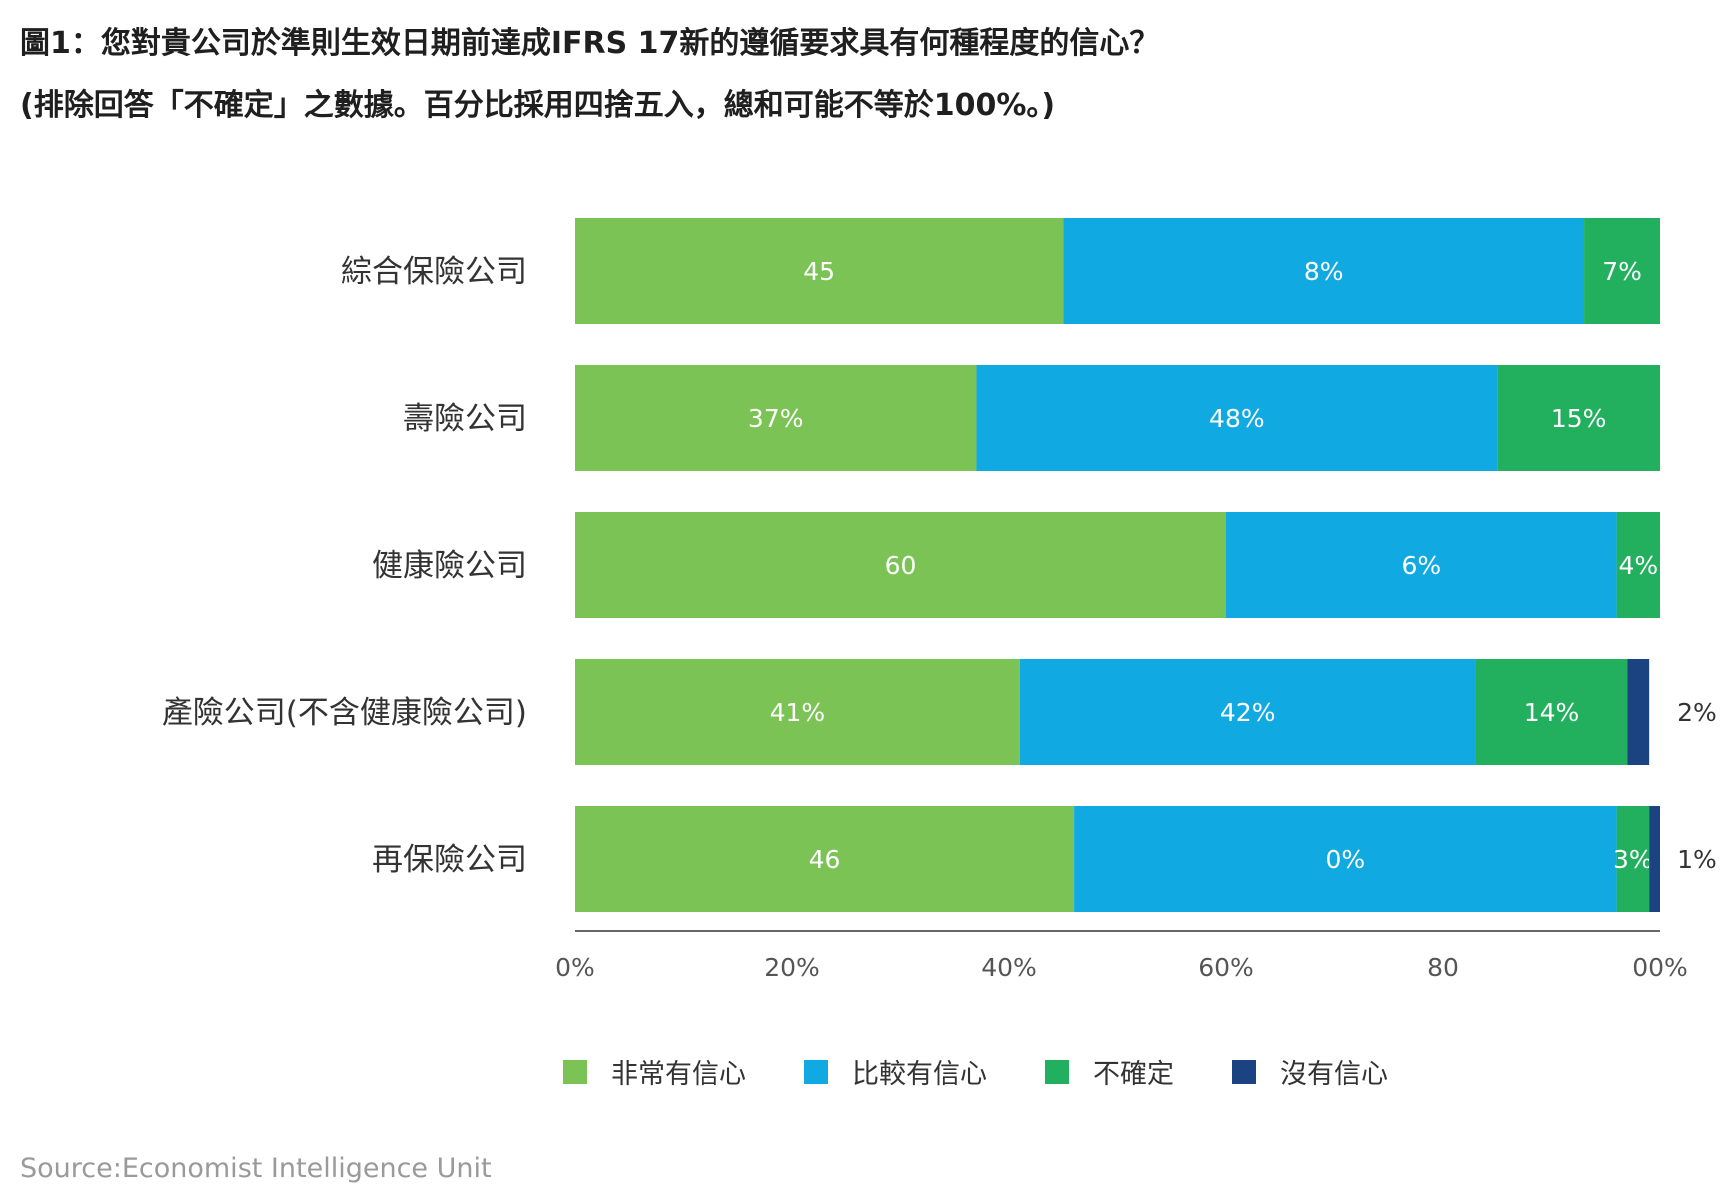 This screenshot has width=1726, height=1195. Describe the element at coordinates (1004, 1071) in the screenshot. I see `chart-legend: 非常有信心 比較有信心 不確定 沒有信心` at that location.